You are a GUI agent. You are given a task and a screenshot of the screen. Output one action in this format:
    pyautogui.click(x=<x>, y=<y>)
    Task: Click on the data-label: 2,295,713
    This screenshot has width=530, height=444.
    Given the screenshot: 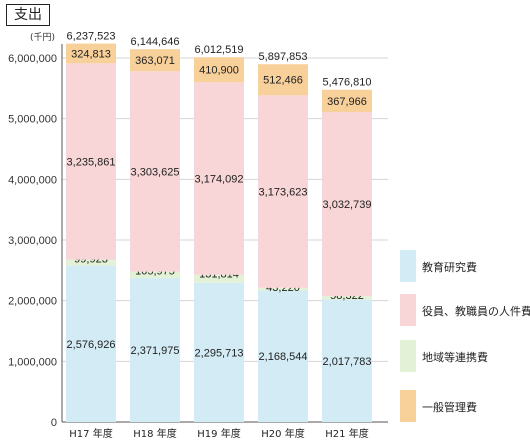 What is the action you would take?
    pyautogui.click(x=219, y=353)
    